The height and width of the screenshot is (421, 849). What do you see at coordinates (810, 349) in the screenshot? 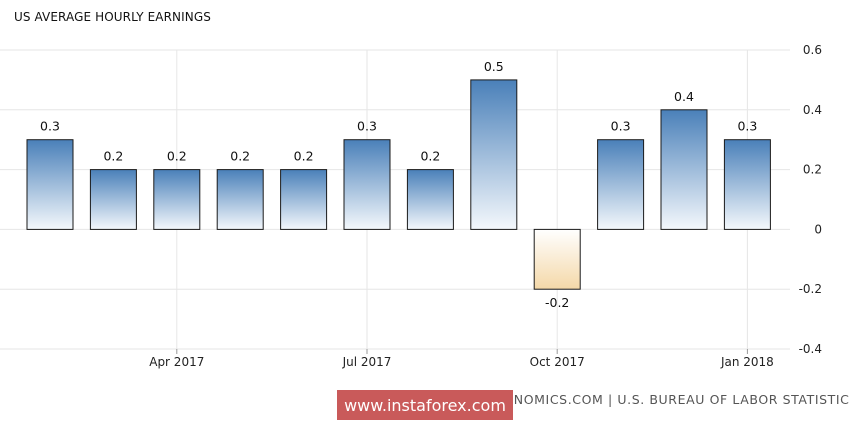
I see `y-tick-label: -0.4` at bounding box center [810, 349].